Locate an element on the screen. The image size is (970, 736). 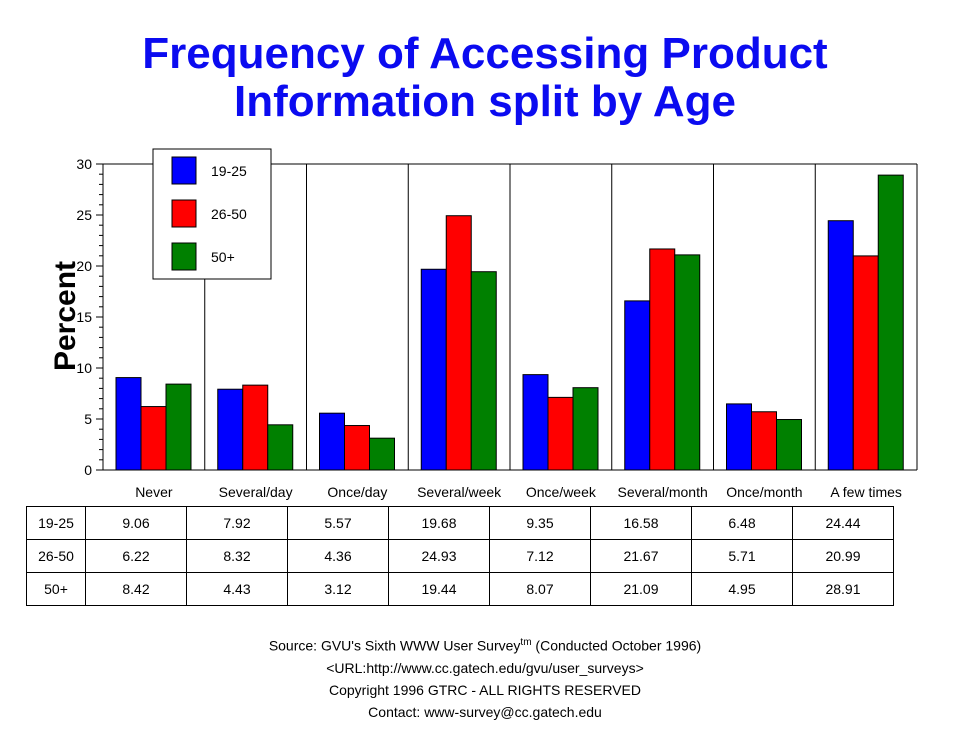
y-tick-label: 20 is located at coordinates (84, 266).